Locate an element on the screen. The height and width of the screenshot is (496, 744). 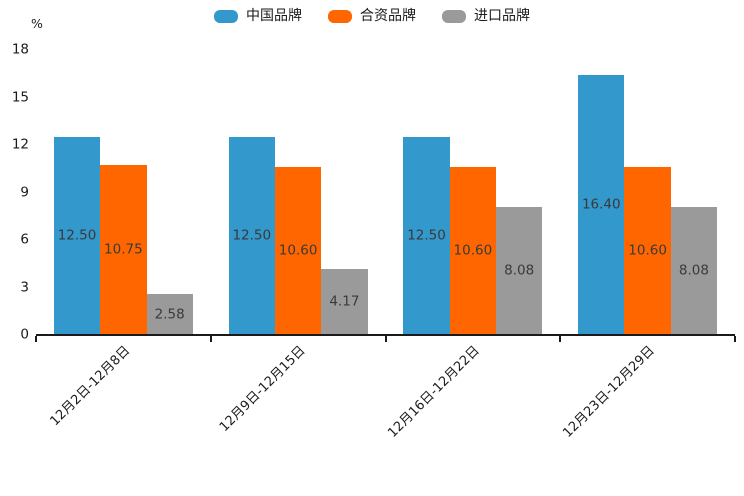
bar-value-label: 16.40 is located at coordinates (601, 204).